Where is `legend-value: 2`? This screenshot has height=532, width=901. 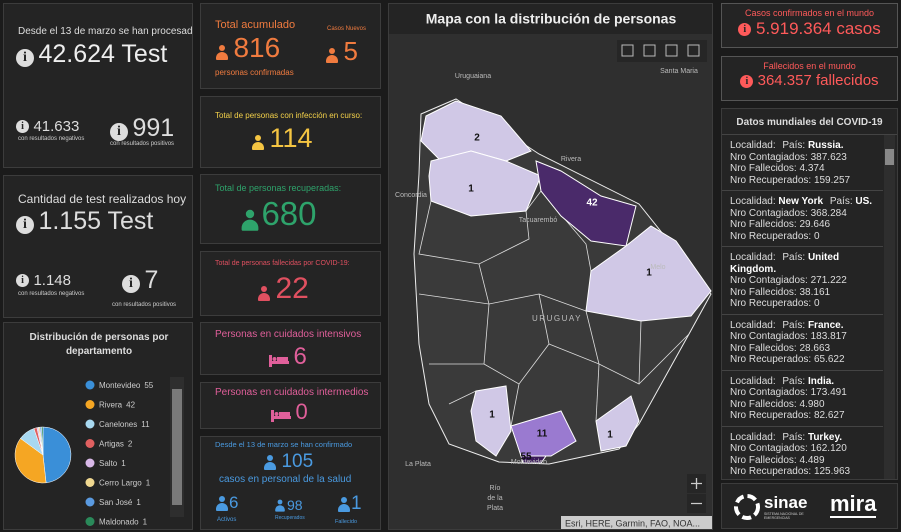
legend-value: 2 is located at coordinates (130, 444).